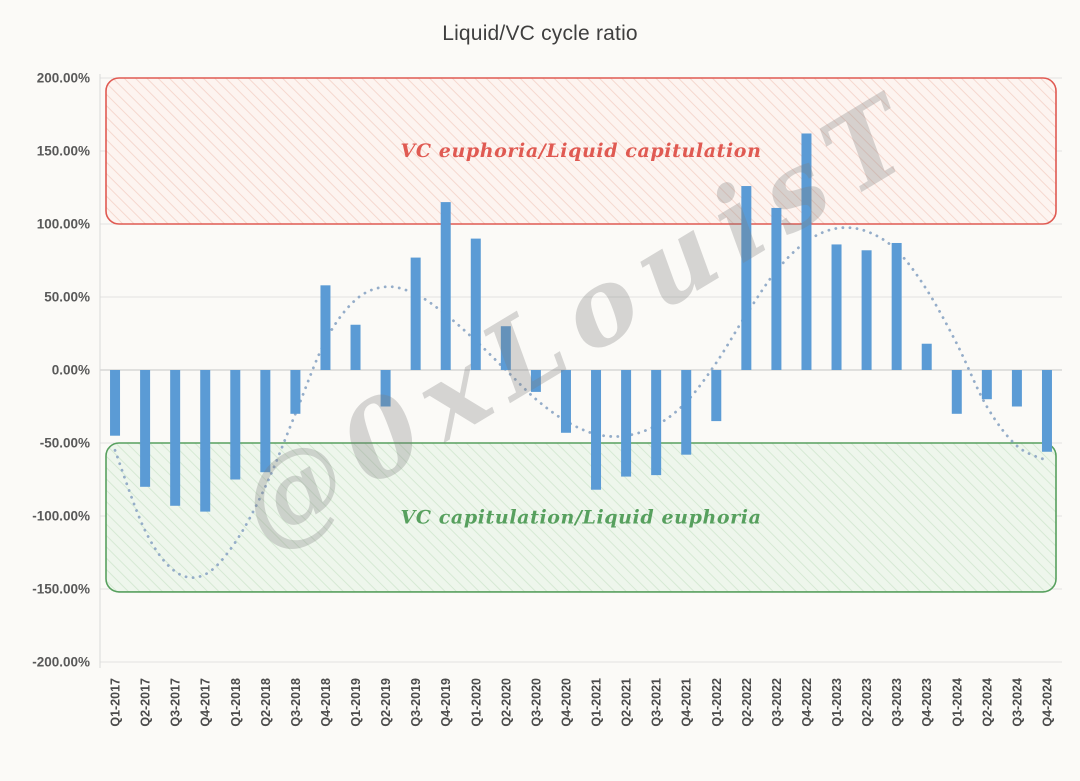 The width and height of the screenshot is (1080, 781). I want to click on bar-Q1-2017, so click(115, 403).